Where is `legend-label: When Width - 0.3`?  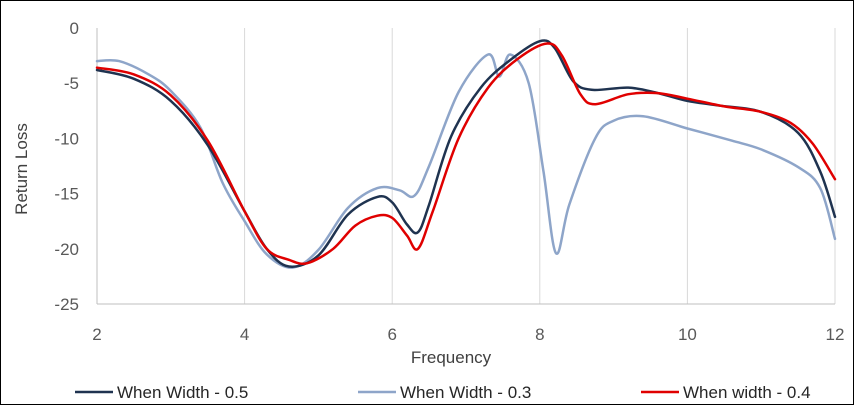 legend-label: When Width - 0.3 is located at coordinates (465, 392).